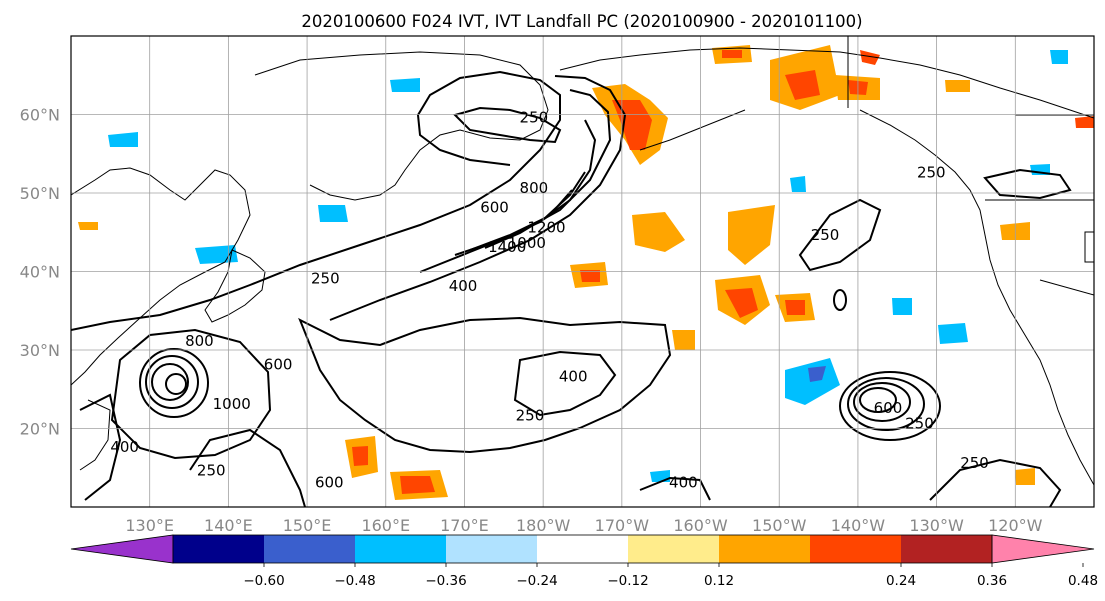  I want to click on ivt-contour-250-g, so click(1027, 184).